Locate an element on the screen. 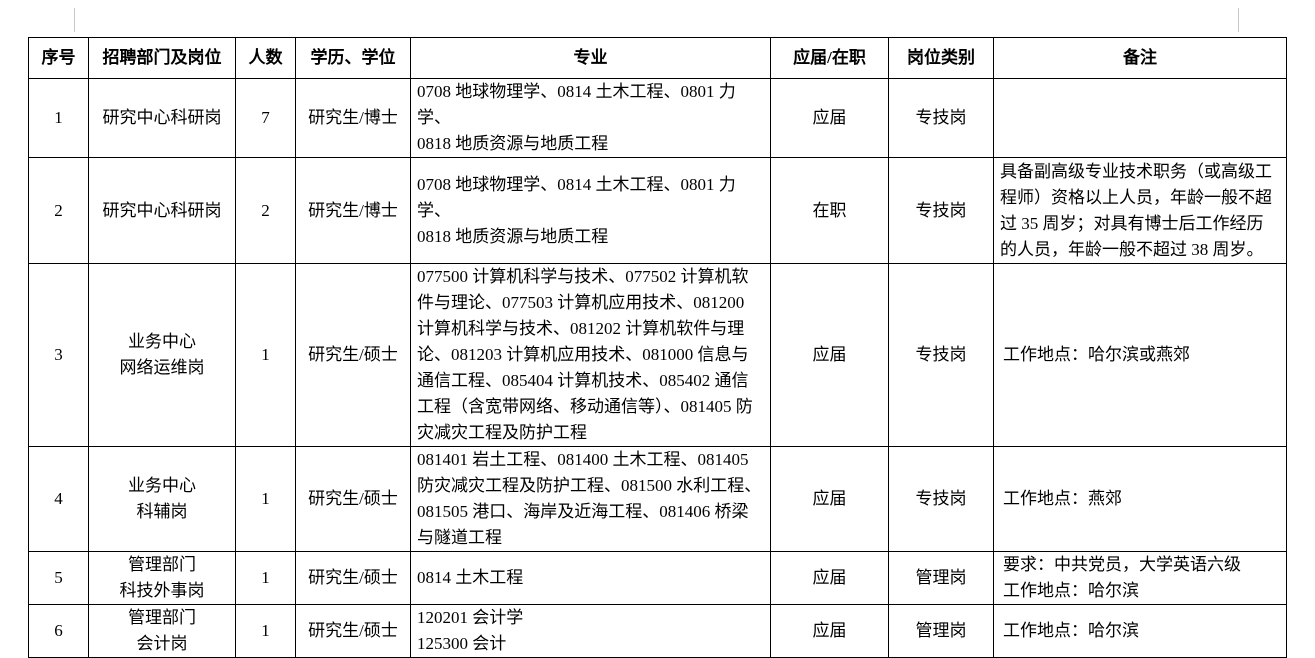  cell-dept: 管理部门 科技外事岗 is located at coordinates (162, 578).